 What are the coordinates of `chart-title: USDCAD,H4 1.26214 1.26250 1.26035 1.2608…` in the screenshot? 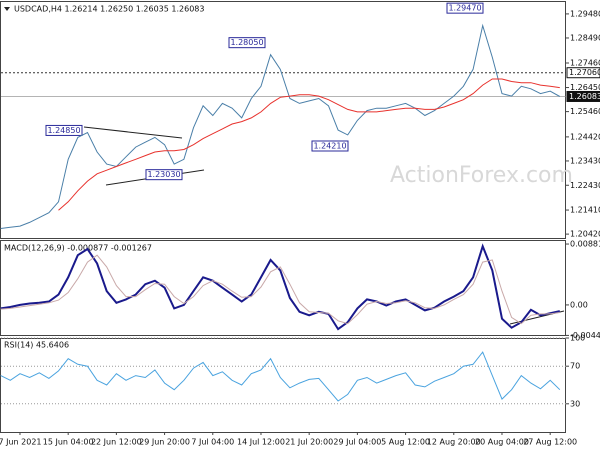 It's located at (109, 9).